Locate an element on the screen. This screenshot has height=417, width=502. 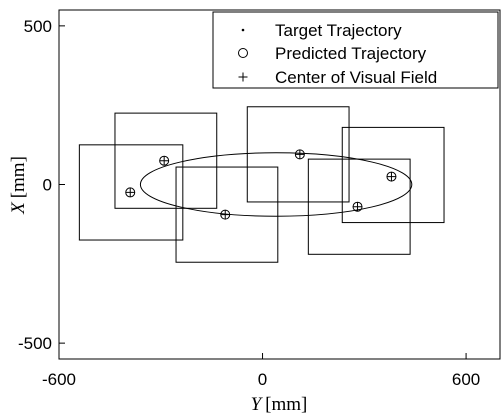
legend-box is located at coordinates (355, 50).